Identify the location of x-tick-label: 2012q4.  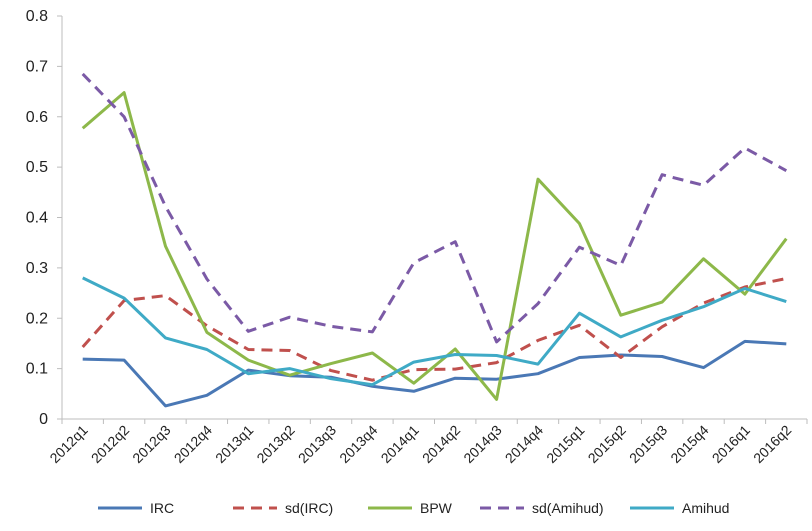
(193, 444).